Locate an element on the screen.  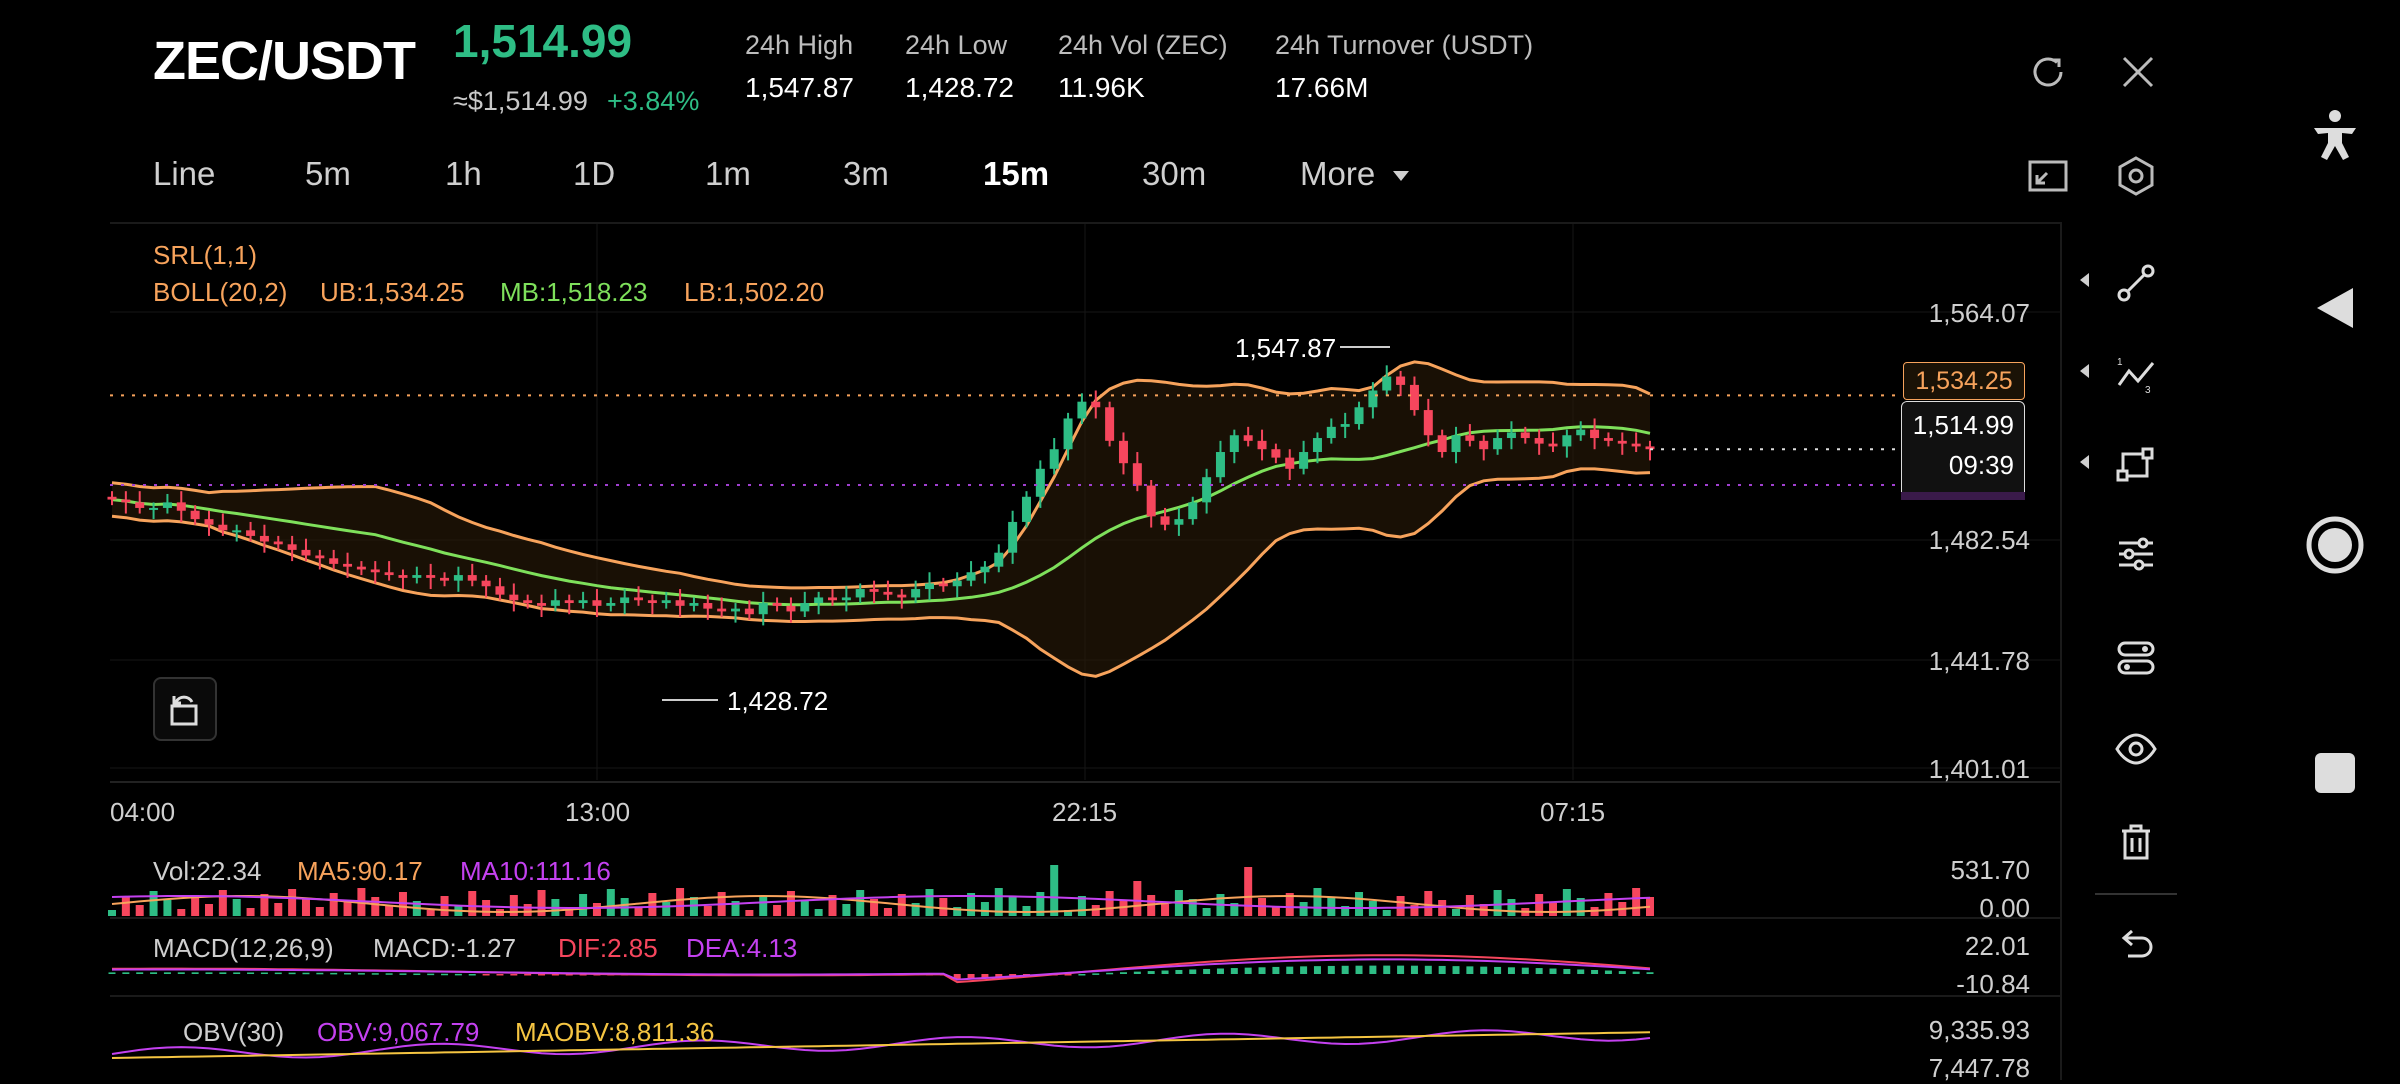
current-price-tag: 1,514.99 09:39 is located at coordinates (1963, 450).